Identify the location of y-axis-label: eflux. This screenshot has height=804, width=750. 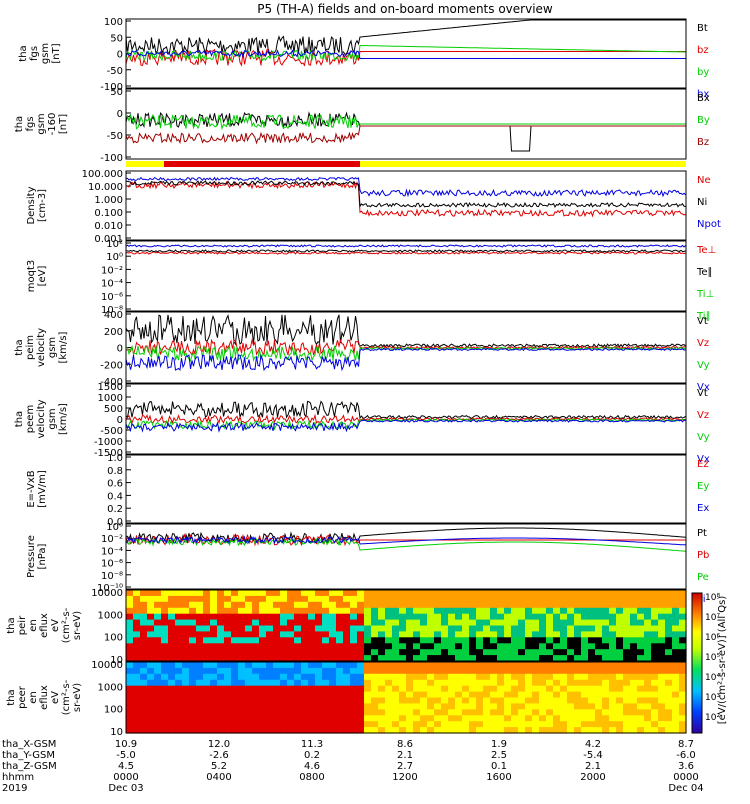
(44, 697).